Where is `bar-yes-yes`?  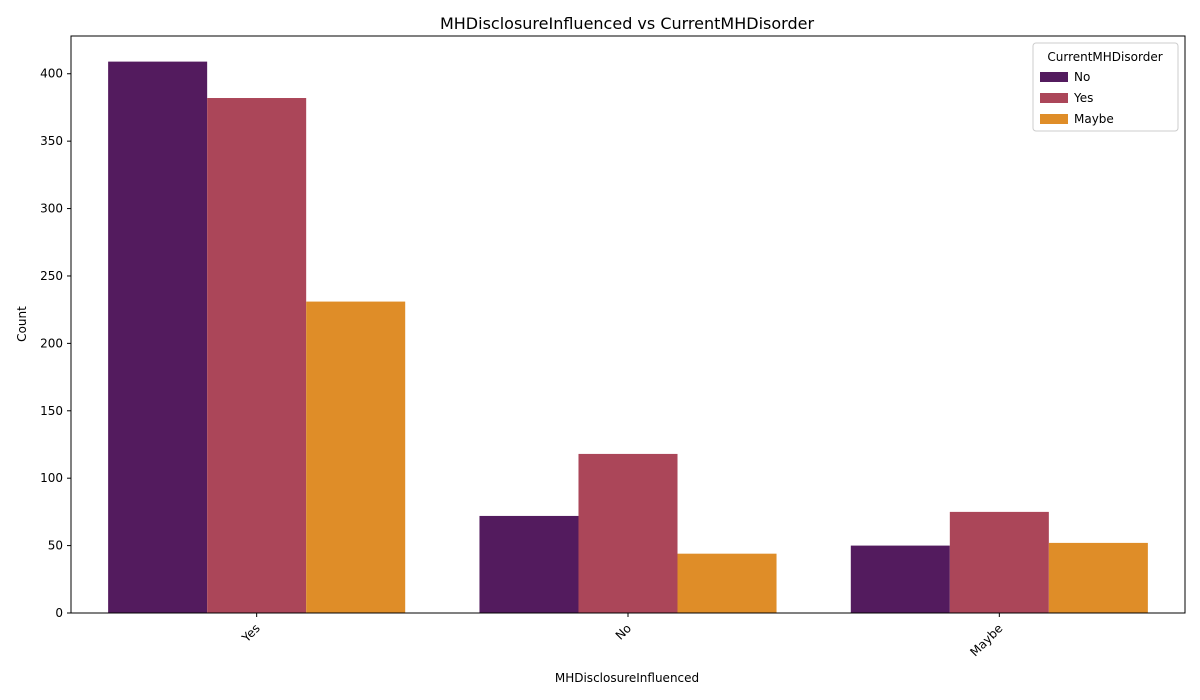
bar-yes-yes is located at coordinates (257, 355).